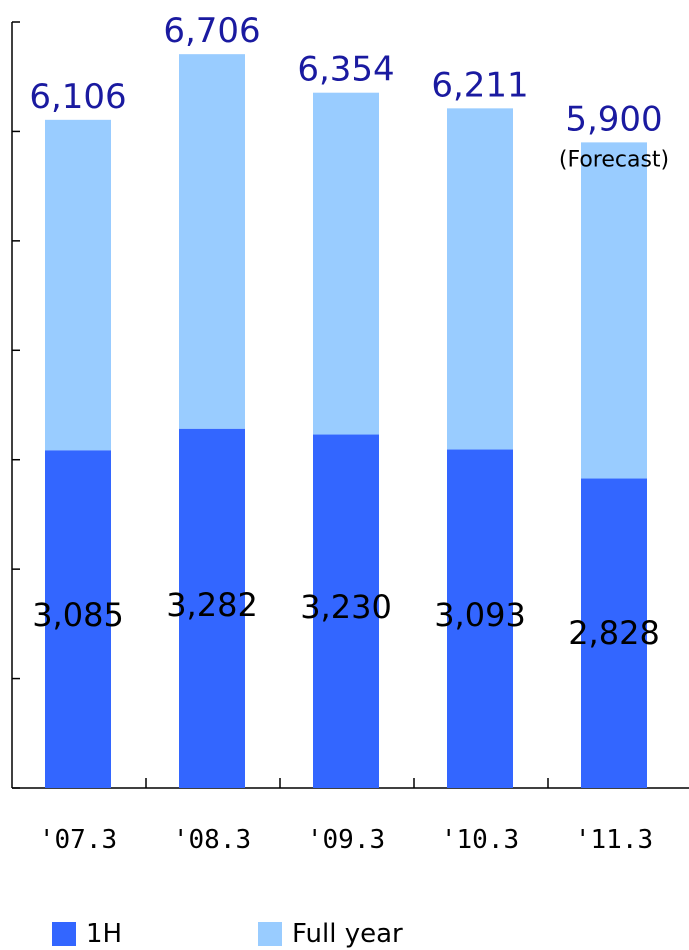 The image size is (689, 950). What do you see at coordinates (346, 840) in the screenshot?
I see `x-tick-label-2: '09.3` at bounding box center [346, 840].